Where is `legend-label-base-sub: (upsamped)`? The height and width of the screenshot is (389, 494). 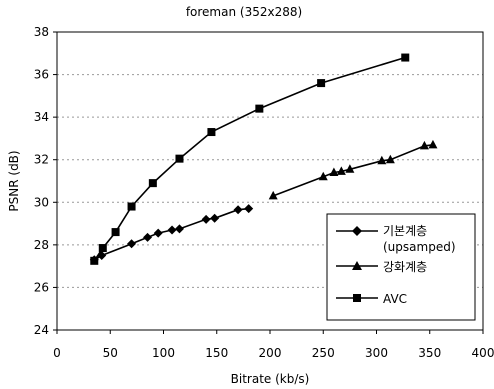 legend-label-base-sub: (upsamped) is located at coordinates (419, 247).